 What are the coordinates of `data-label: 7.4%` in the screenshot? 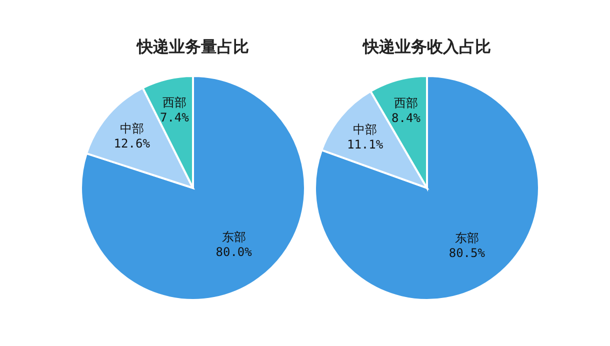 It's located at (175, 117).